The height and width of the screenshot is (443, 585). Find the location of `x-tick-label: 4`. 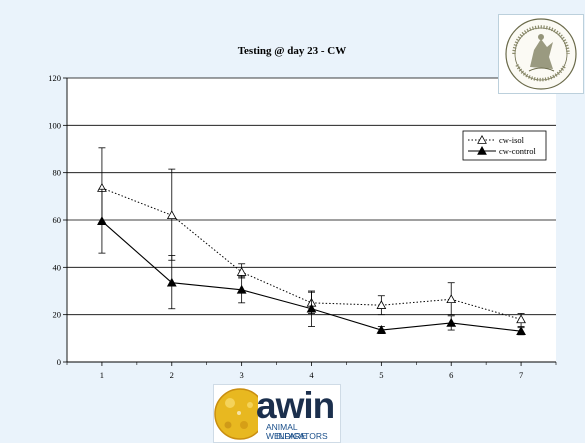

x-tick-label: 4 is located at coordinates (311, 375).